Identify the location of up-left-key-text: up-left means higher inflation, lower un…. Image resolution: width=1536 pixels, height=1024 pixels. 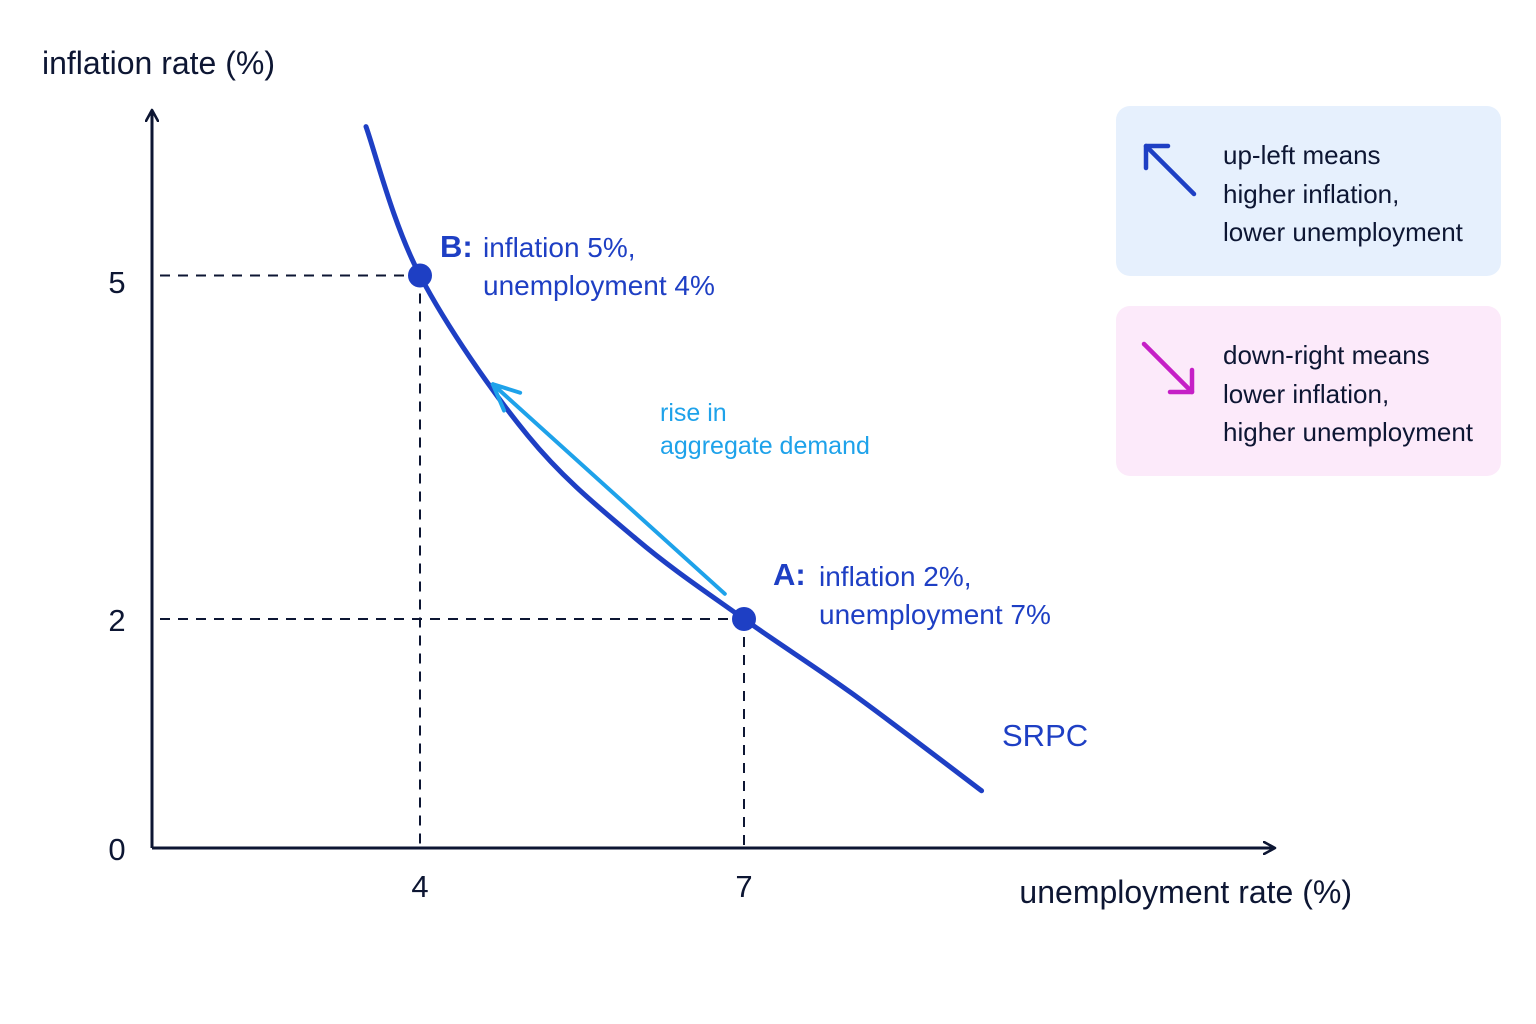
(1343, 194).